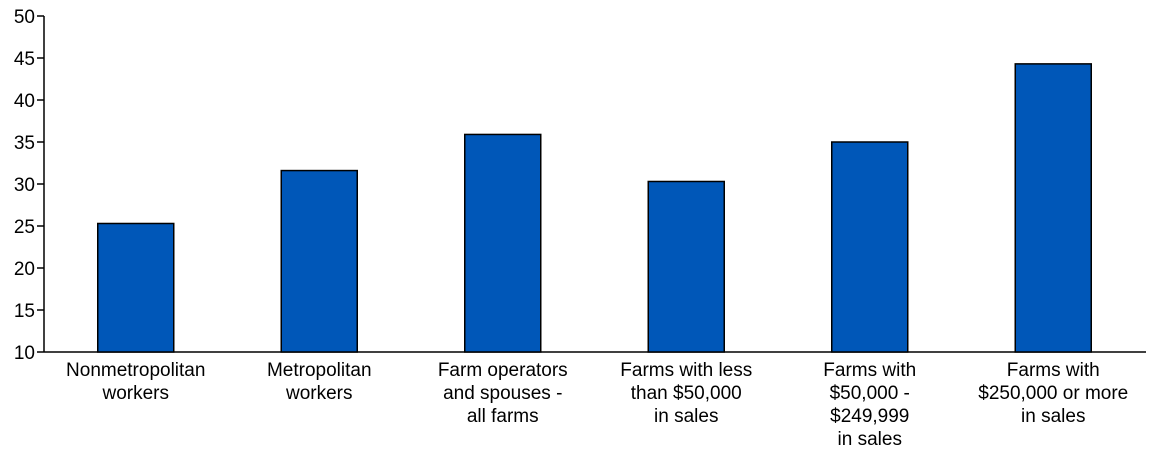  What do you see at coordinates (24, 101) in the screenshot?
I see `y-tick-label: 40` at bounding box center [24, 101].